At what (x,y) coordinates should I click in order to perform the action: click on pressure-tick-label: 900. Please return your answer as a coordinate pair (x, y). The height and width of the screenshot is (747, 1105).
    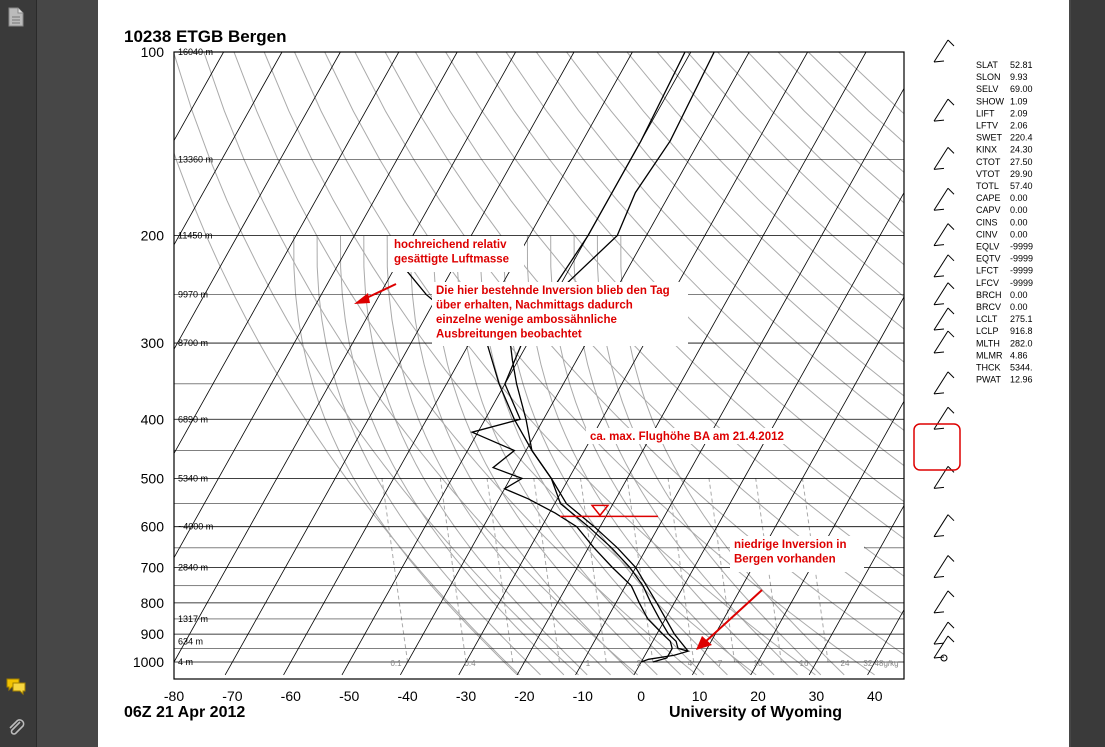
    Looking at the image, I should click on (153, 634).